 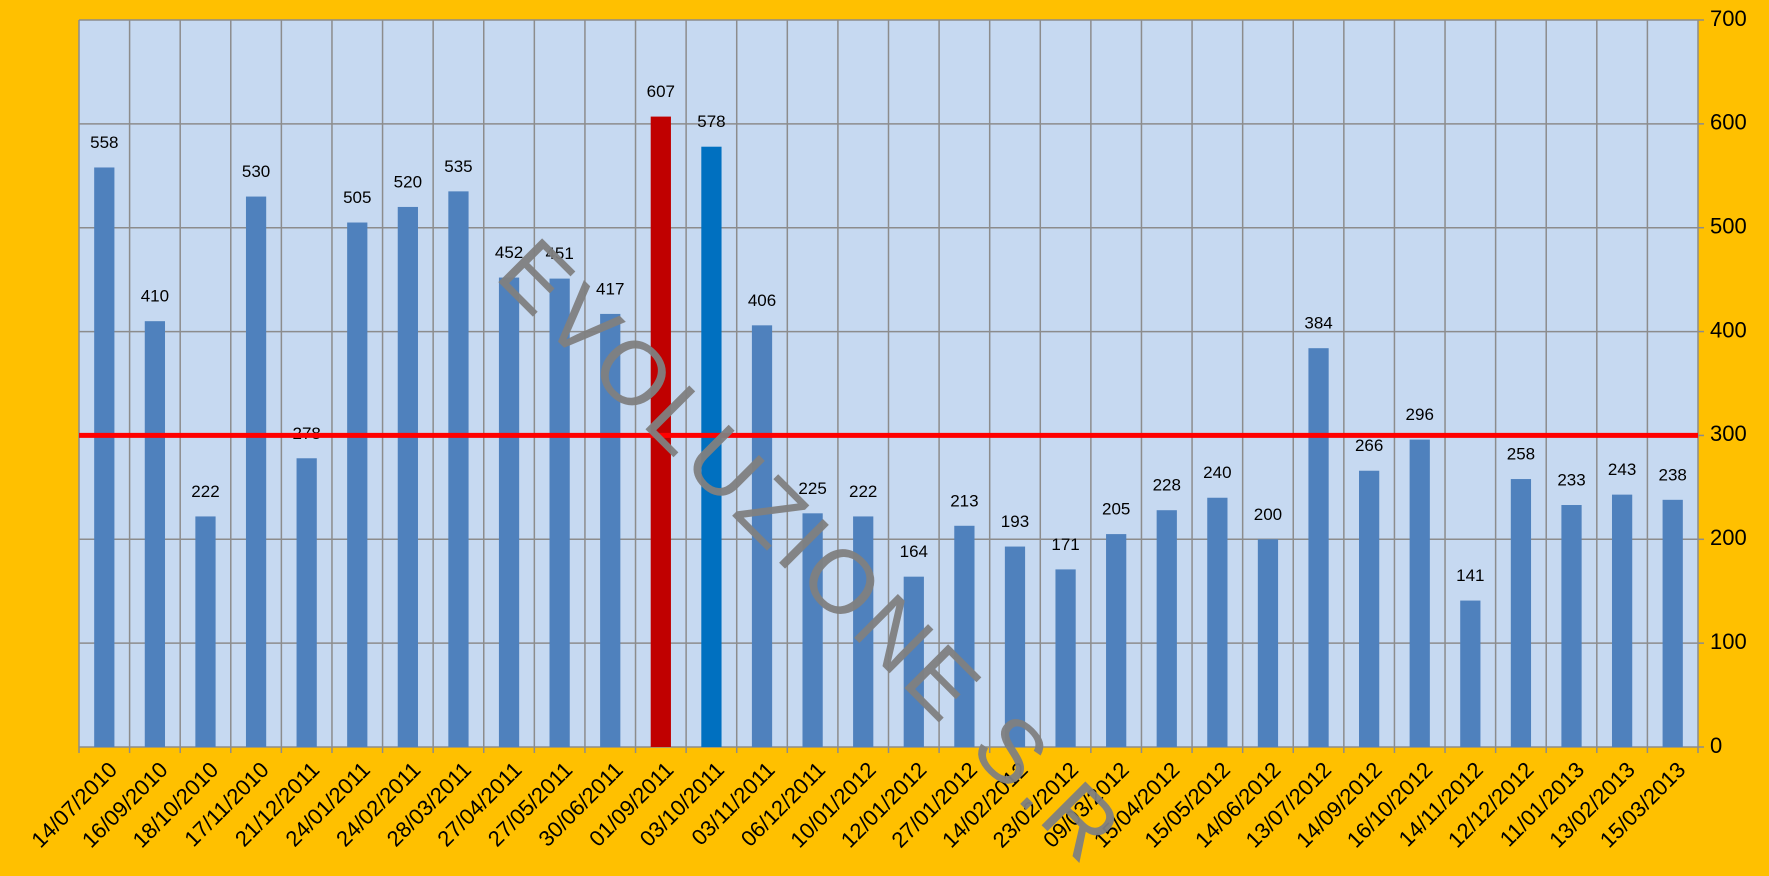 What do you see at coordinates (762, 300) in the screenshot?
I see `value-label: 406` at bounding box center [762, 300].